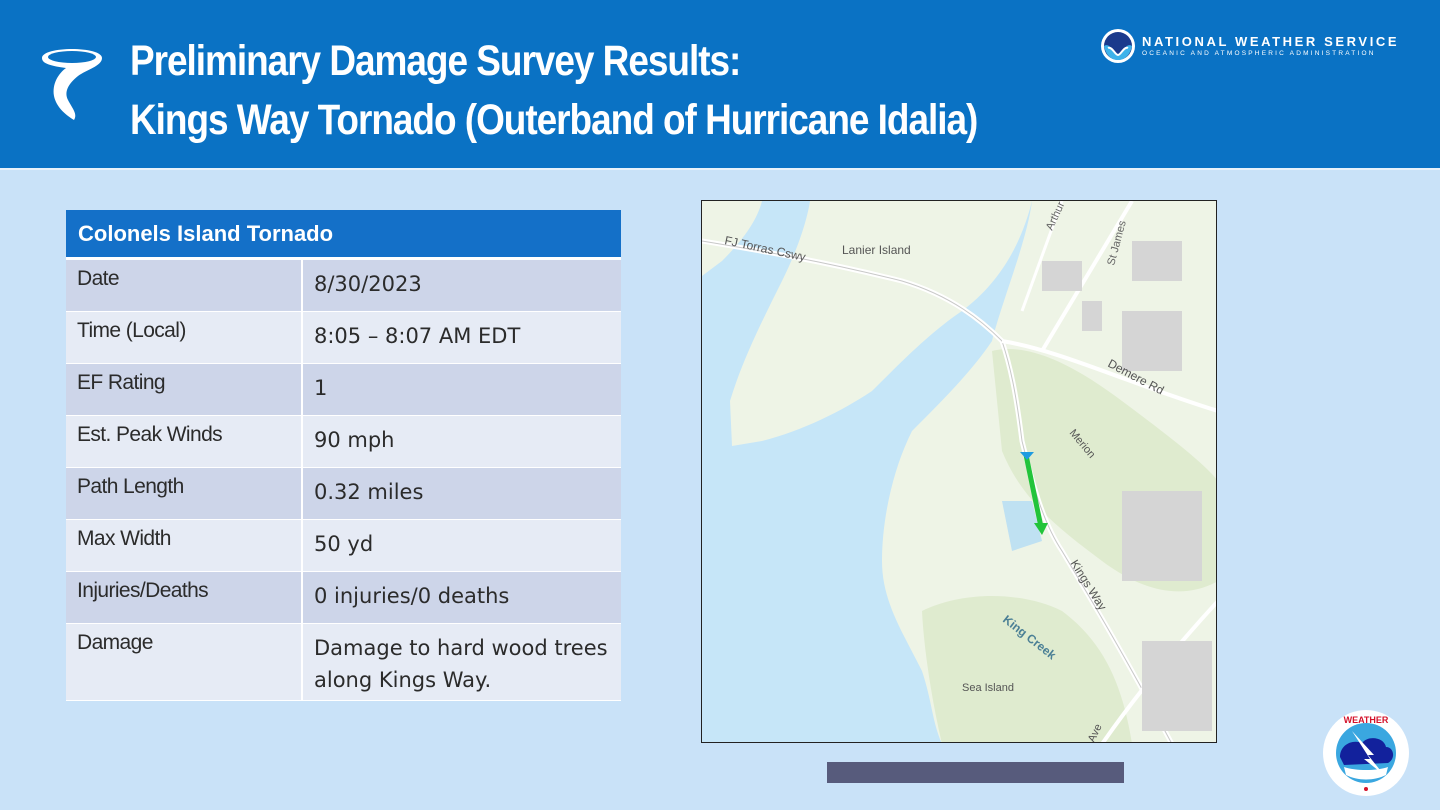 The image size is (1440, 810). Describe the element at coordinates (1095, 732) in the screenshot. I see `map-label-ave: Ave` at that location.